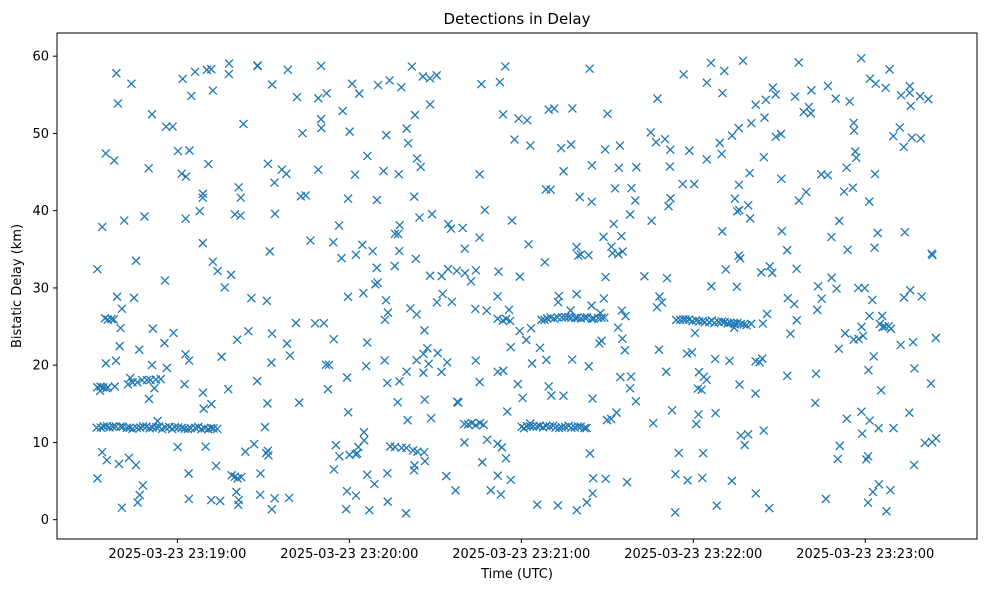 This screenshot has width=989, height=590. What do you see at coordinates (40, 134) in the screenshot?
I see `y-tick-label: 50` at bounding box center [40, 134].